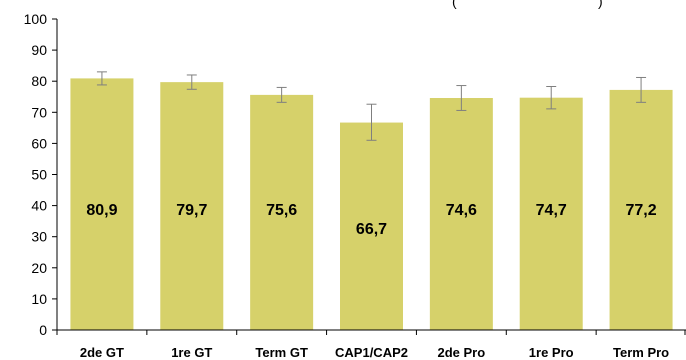 The width and height of the screenshot is (686, 360). I want to click on data-label: 74,7, so click(551, 210).